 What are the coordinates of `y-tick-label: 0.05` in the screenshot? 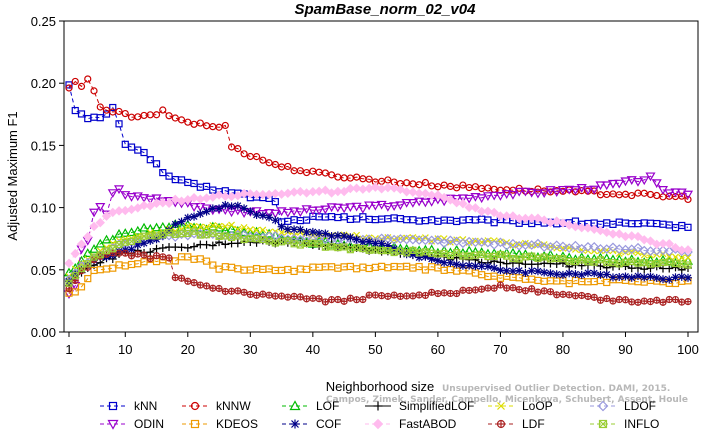 It's located at (43, 270).